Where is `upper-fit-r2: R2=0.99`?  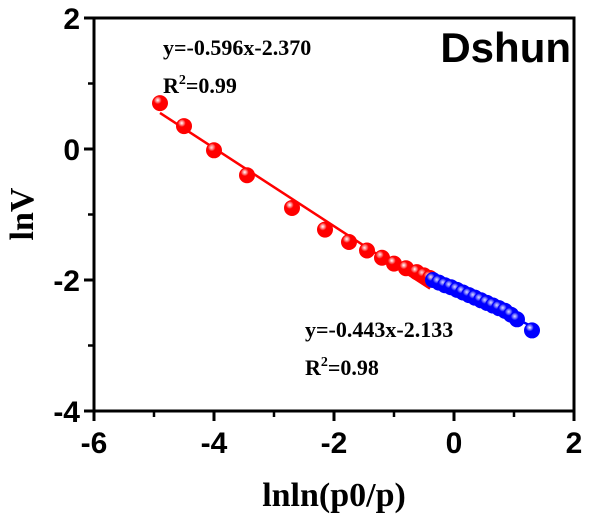 upper-fit-r2: R2=0.99 is located at coordinates (200, 85).